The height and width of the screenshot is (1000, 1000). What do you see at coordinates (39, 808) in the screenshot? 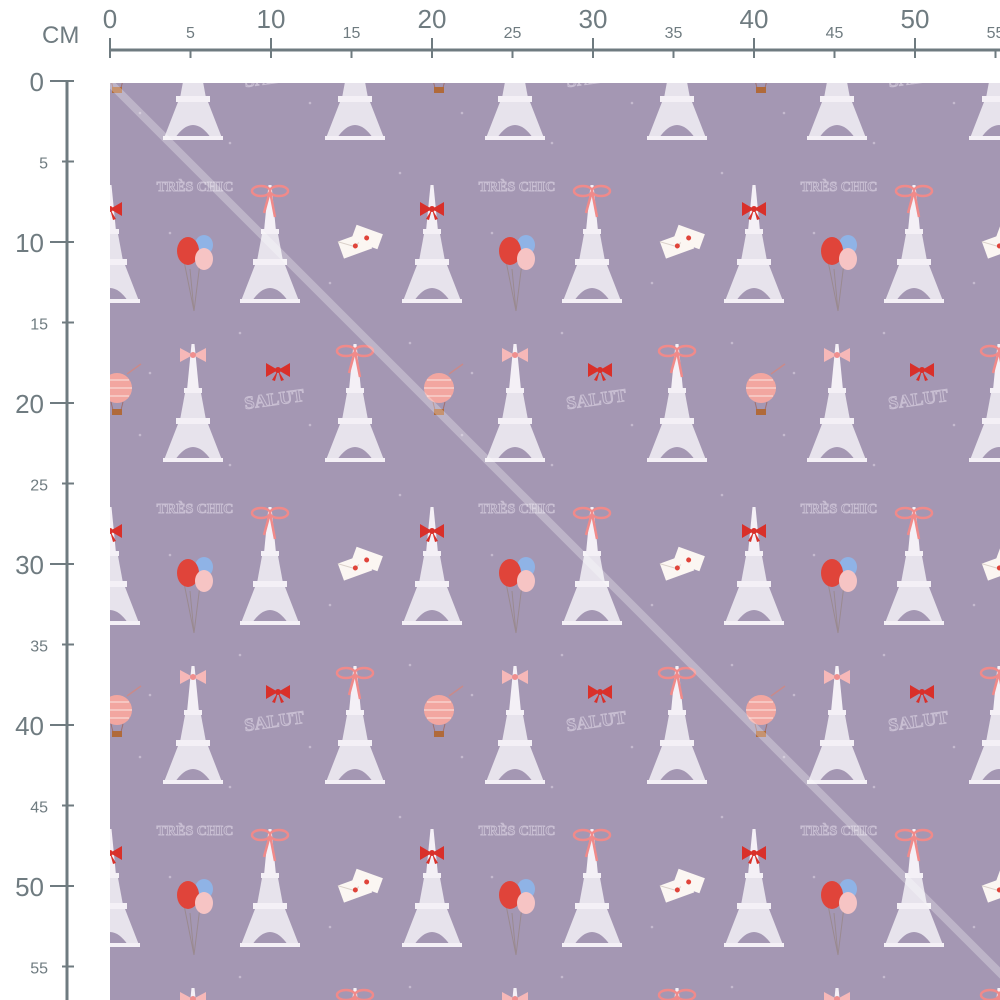
I see `left-ruler-label: 45` at bounding box center [39, 808].